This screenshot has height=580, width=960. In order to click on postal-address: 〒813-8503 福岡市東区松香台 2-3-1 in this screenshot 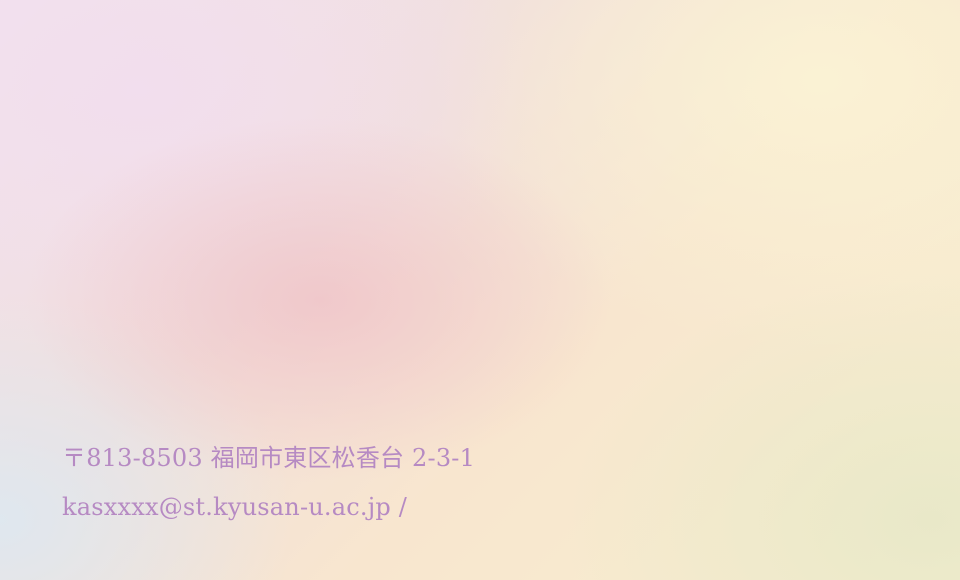, I will do `click(269, 458)`.